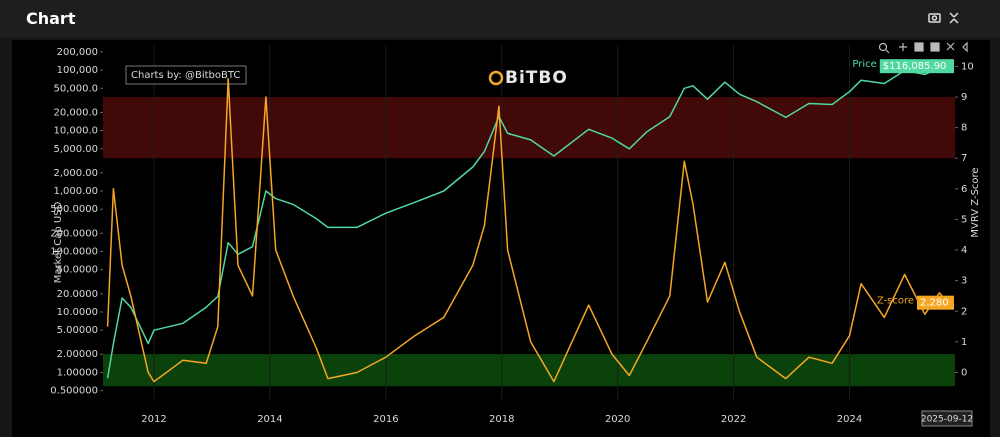  Describe the element at coordinates (964, 128) in the screenshot. I see `y2-tick-label: 8` at that location.